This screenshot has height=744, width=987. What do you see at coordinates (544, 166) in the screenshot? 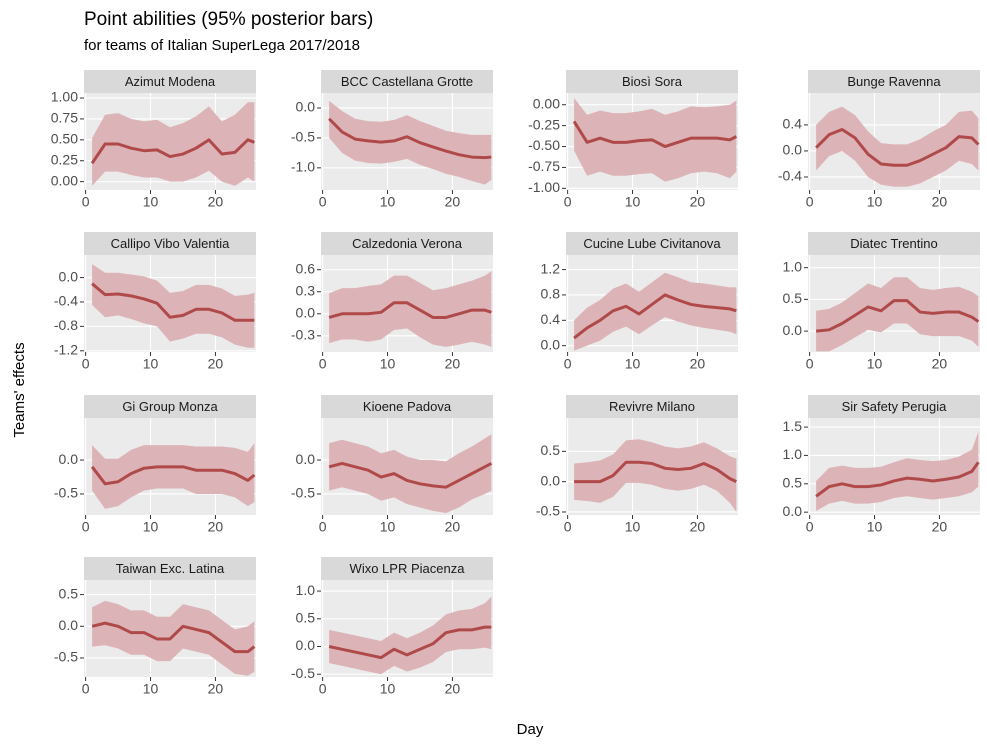
I see `y-tick-label: -0.75` at bounding box center [544, 166].